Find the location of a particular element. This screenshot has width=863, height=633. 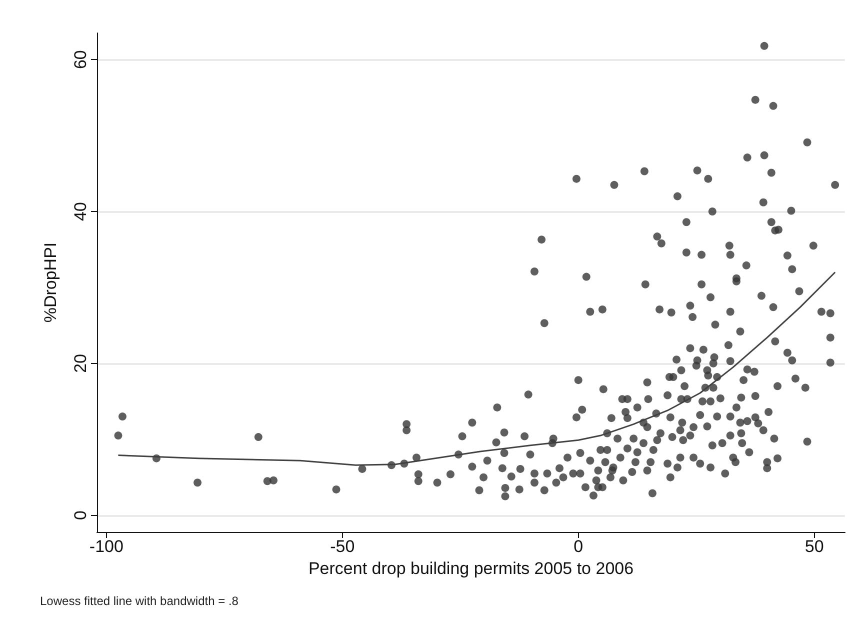

x-tick-label: 0 is located at coordinates (579, 546).